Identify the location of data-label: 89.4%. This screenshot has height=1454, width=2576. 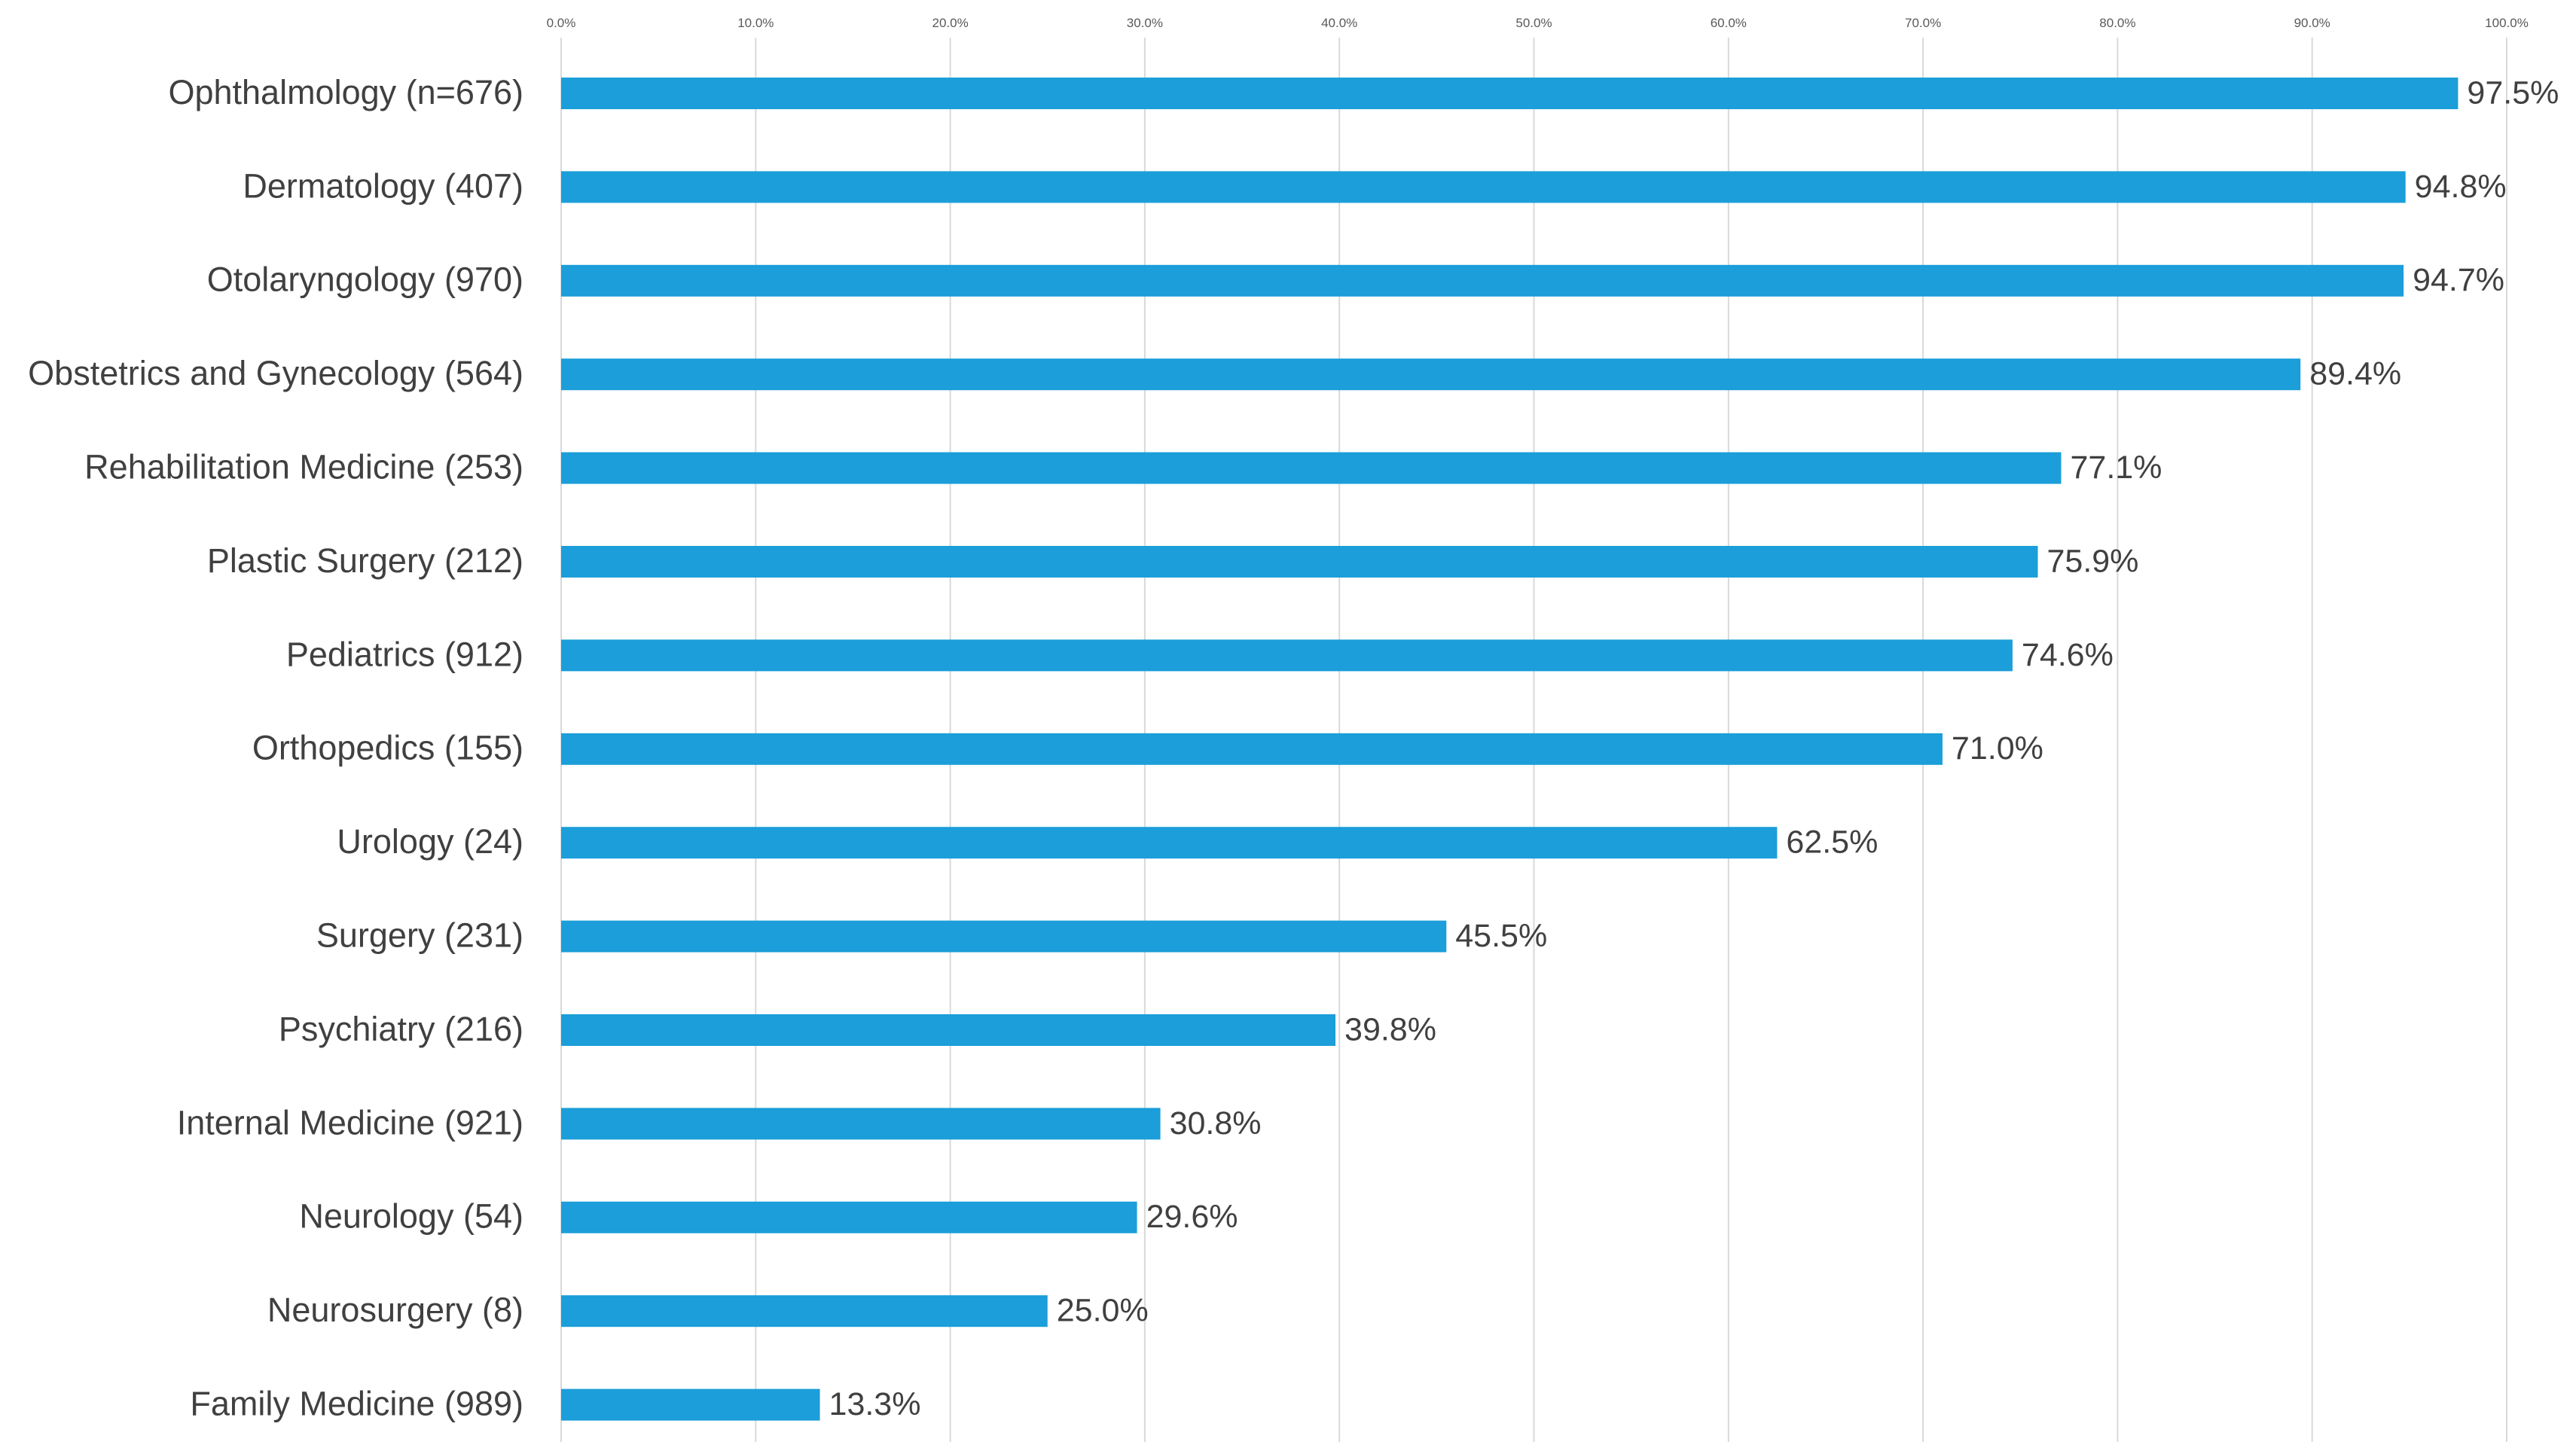
(2355, 374).